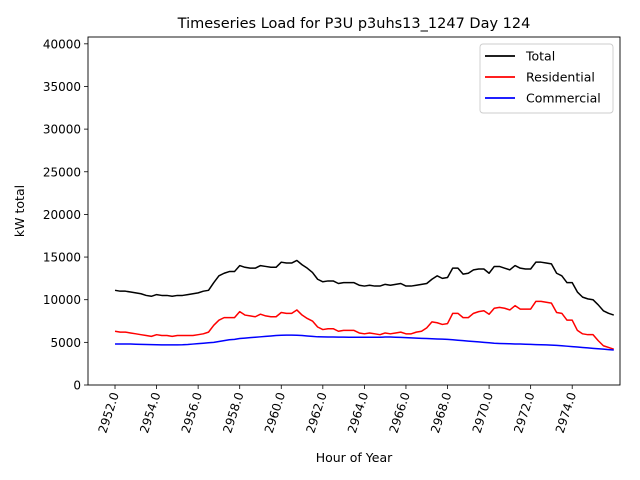  Describe the element at coordinates (62, 44) in the screenshot. I see `y-tick-label: 40000` at that location.